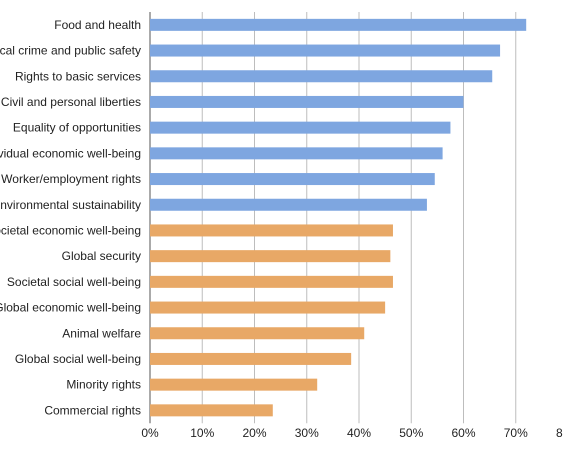 This screenshot has width=563, height=450. Describe the element at coordinates (77, 128) in the screenshot. I see `category-label: Equality of opportunities` at that location.